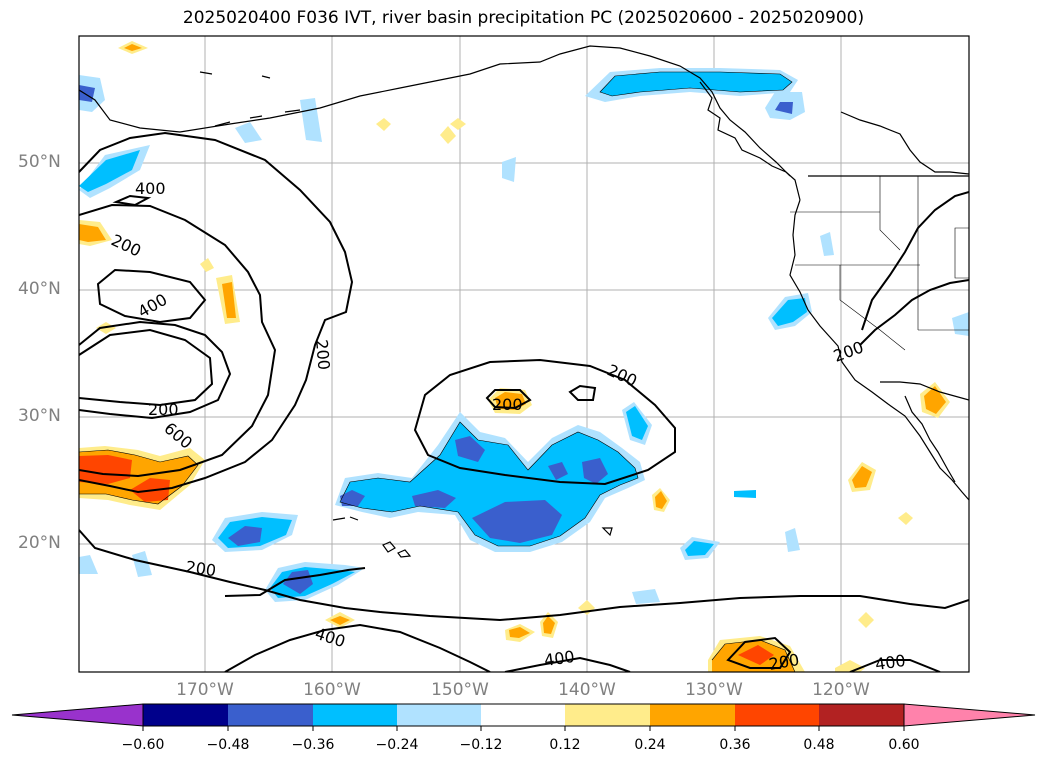  What do you see at coordinates (699, 548) in the screenshot?
I see `neg-area-12-inner` at bounding box center [699, 548].